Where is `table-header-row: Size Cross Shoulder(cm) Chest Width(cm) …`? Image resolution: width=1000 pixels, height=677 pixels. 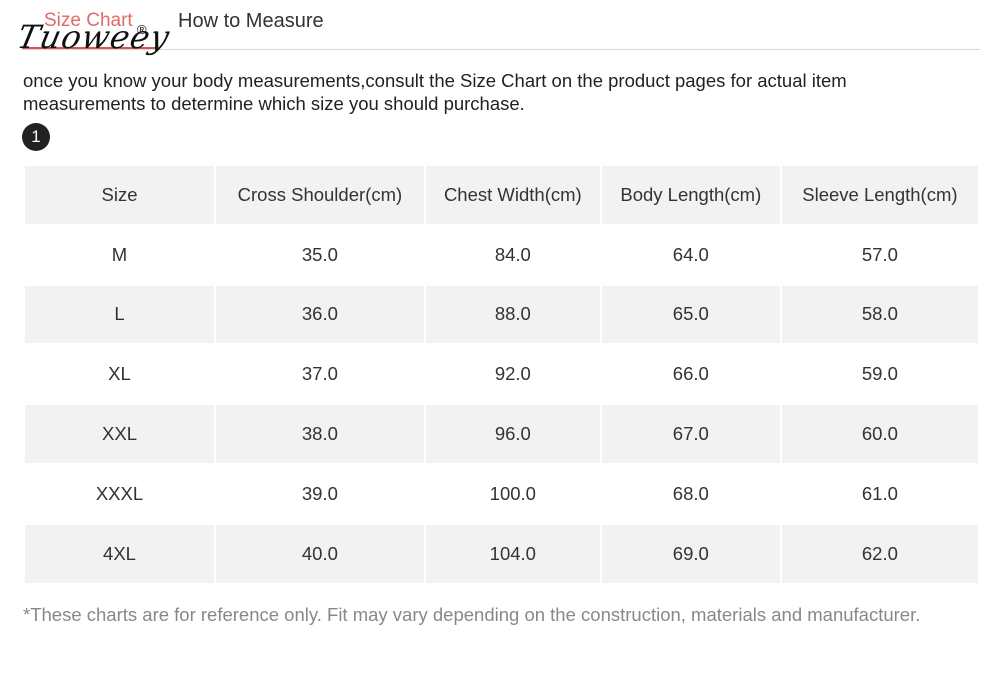
table-header-row: Size Cross Shoulder(cm) Chest Width(cm) … is located at coordinates (501, 195).